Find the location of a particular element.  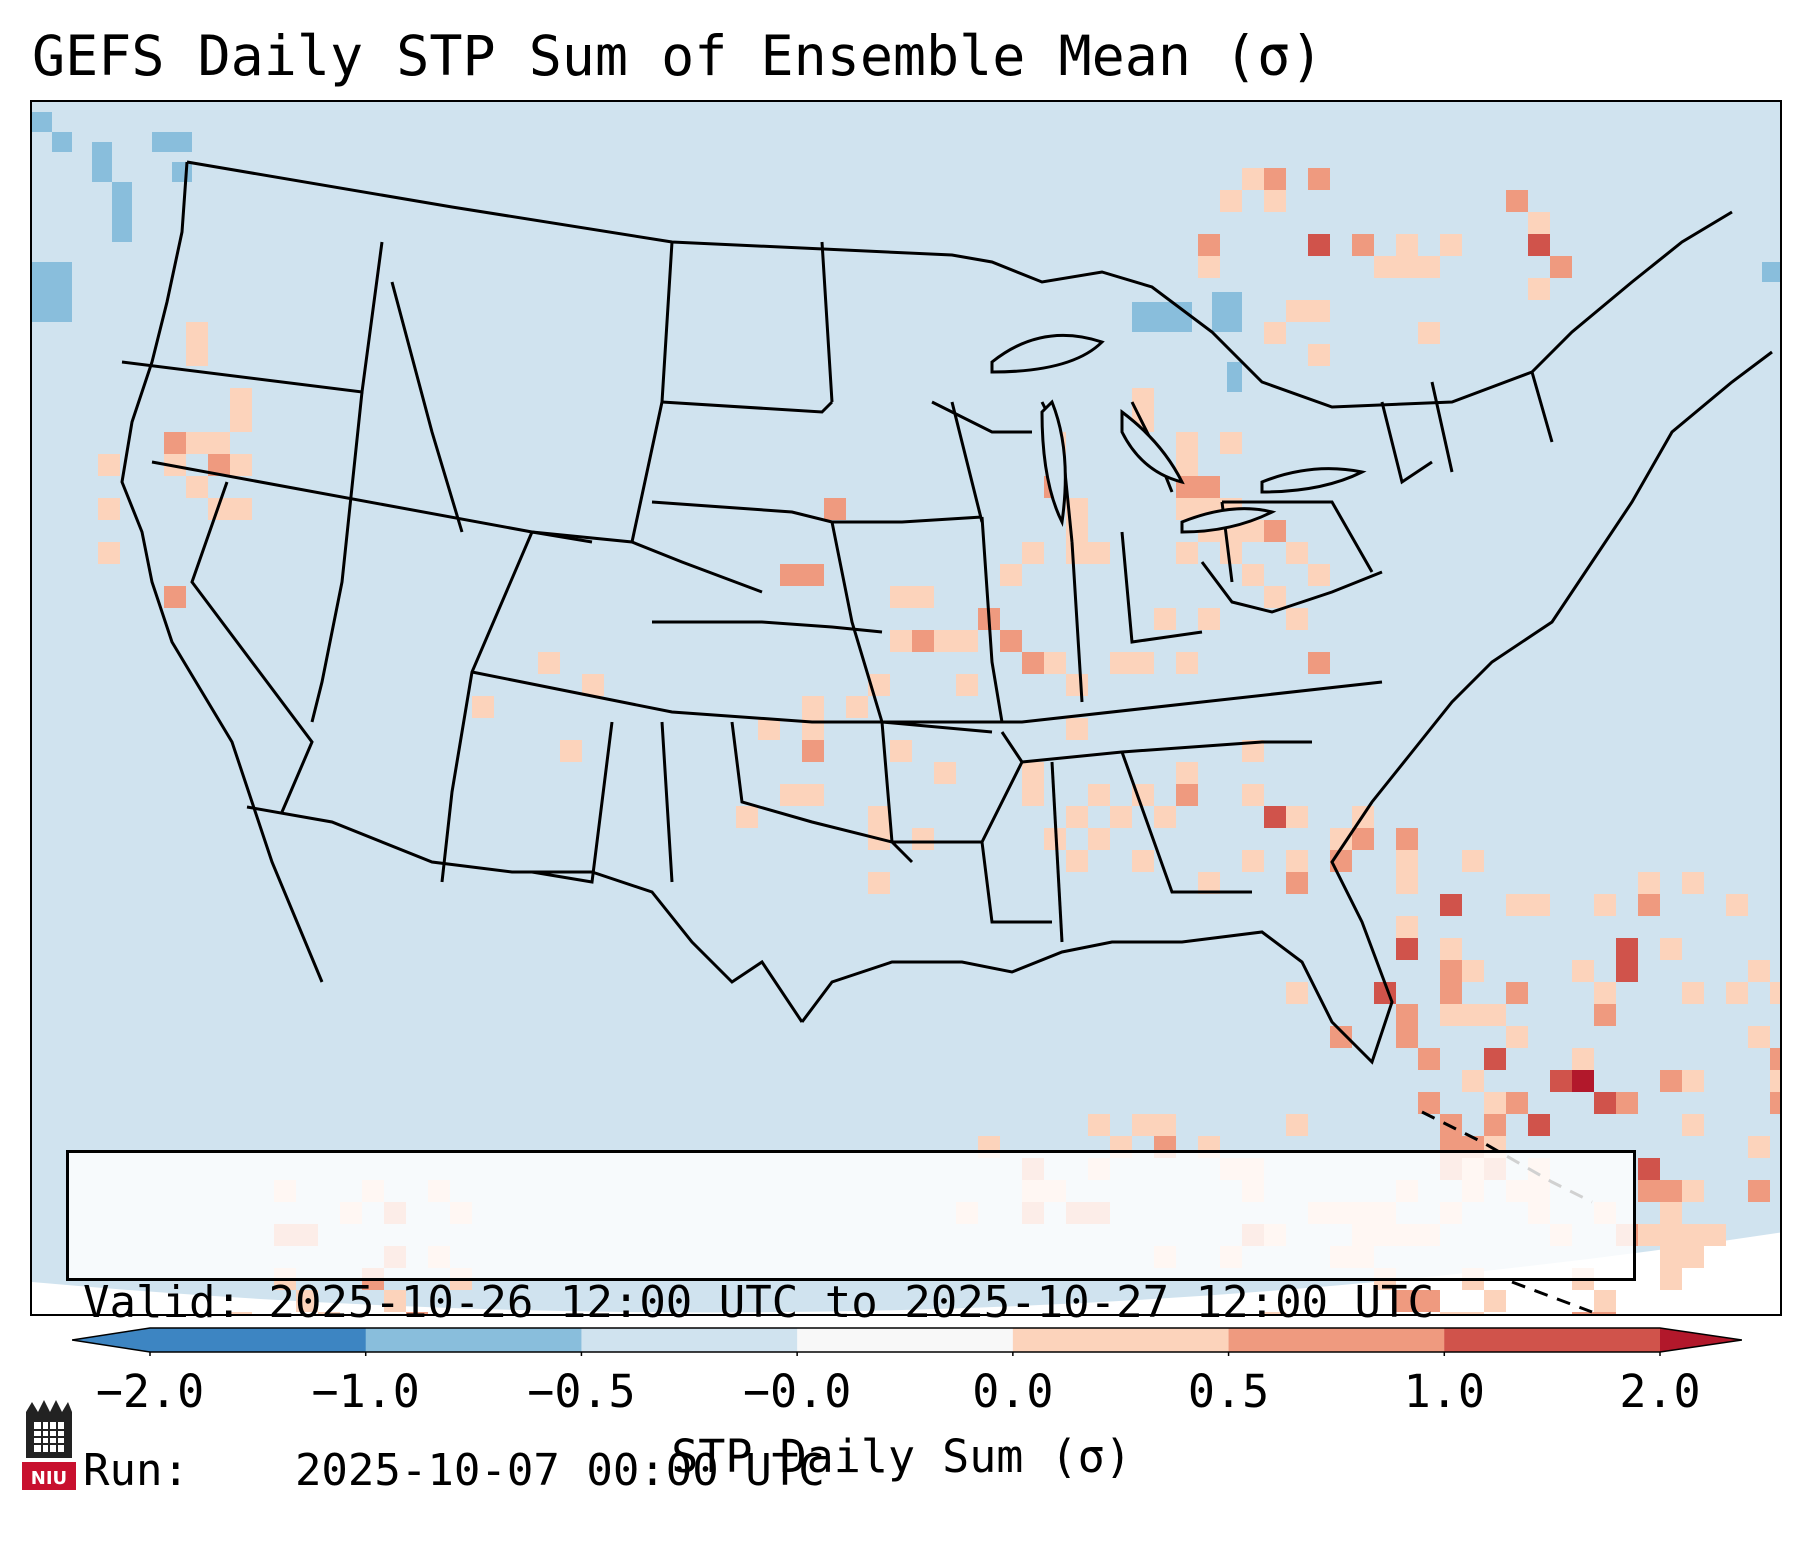

svg-text: NIU is located at coordinates (49, 1478).